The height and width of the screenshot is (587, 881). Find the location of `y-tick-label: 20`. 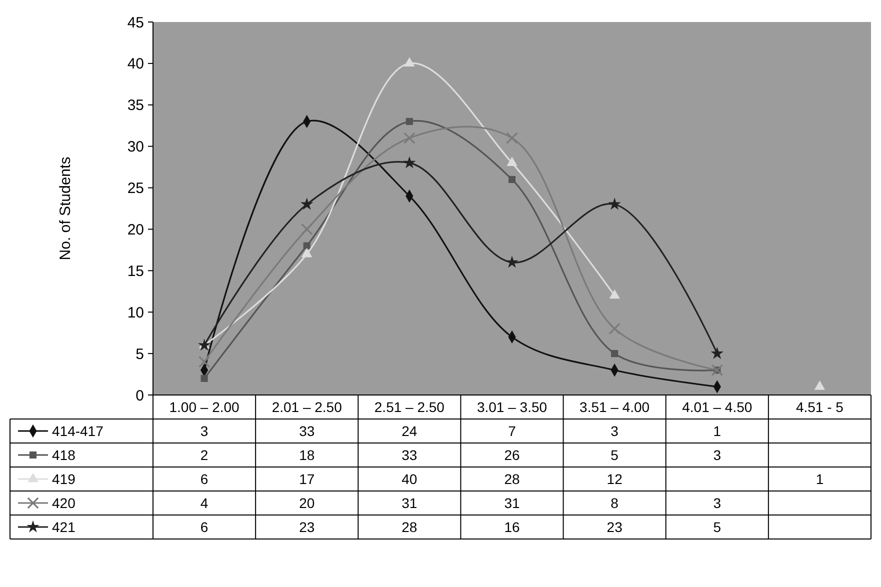

y-tick-label: 20 is located at coordinates (135, 229).